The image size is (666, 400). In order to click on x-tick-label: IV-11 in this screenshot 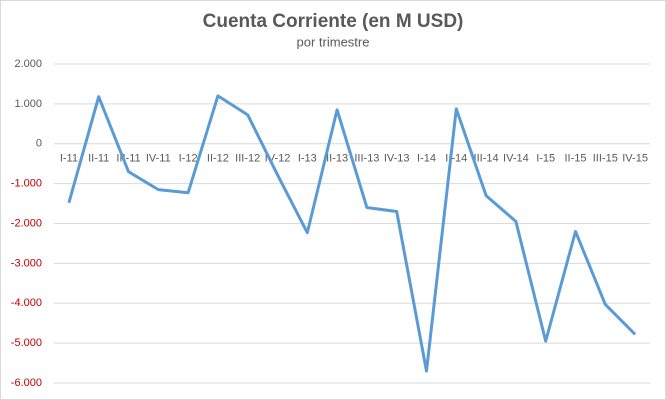, I will do `click(158, 159)`.